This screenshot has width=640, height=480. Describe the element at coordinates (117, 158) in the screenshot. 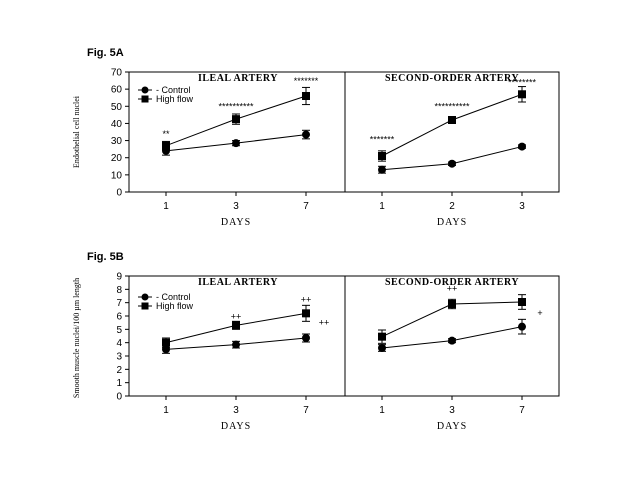

I see `y-tick-label: 20` at that location.